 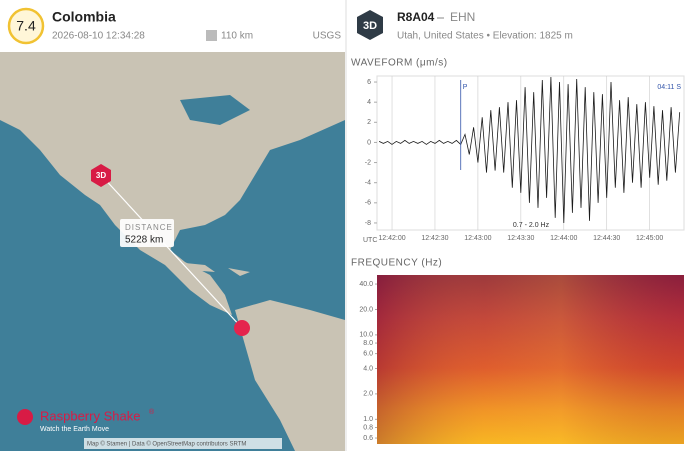 What do you see at coordinates (368, 203) in the screenshot?
I see `y-tick-label: -6` at bounding box center [368, 203].